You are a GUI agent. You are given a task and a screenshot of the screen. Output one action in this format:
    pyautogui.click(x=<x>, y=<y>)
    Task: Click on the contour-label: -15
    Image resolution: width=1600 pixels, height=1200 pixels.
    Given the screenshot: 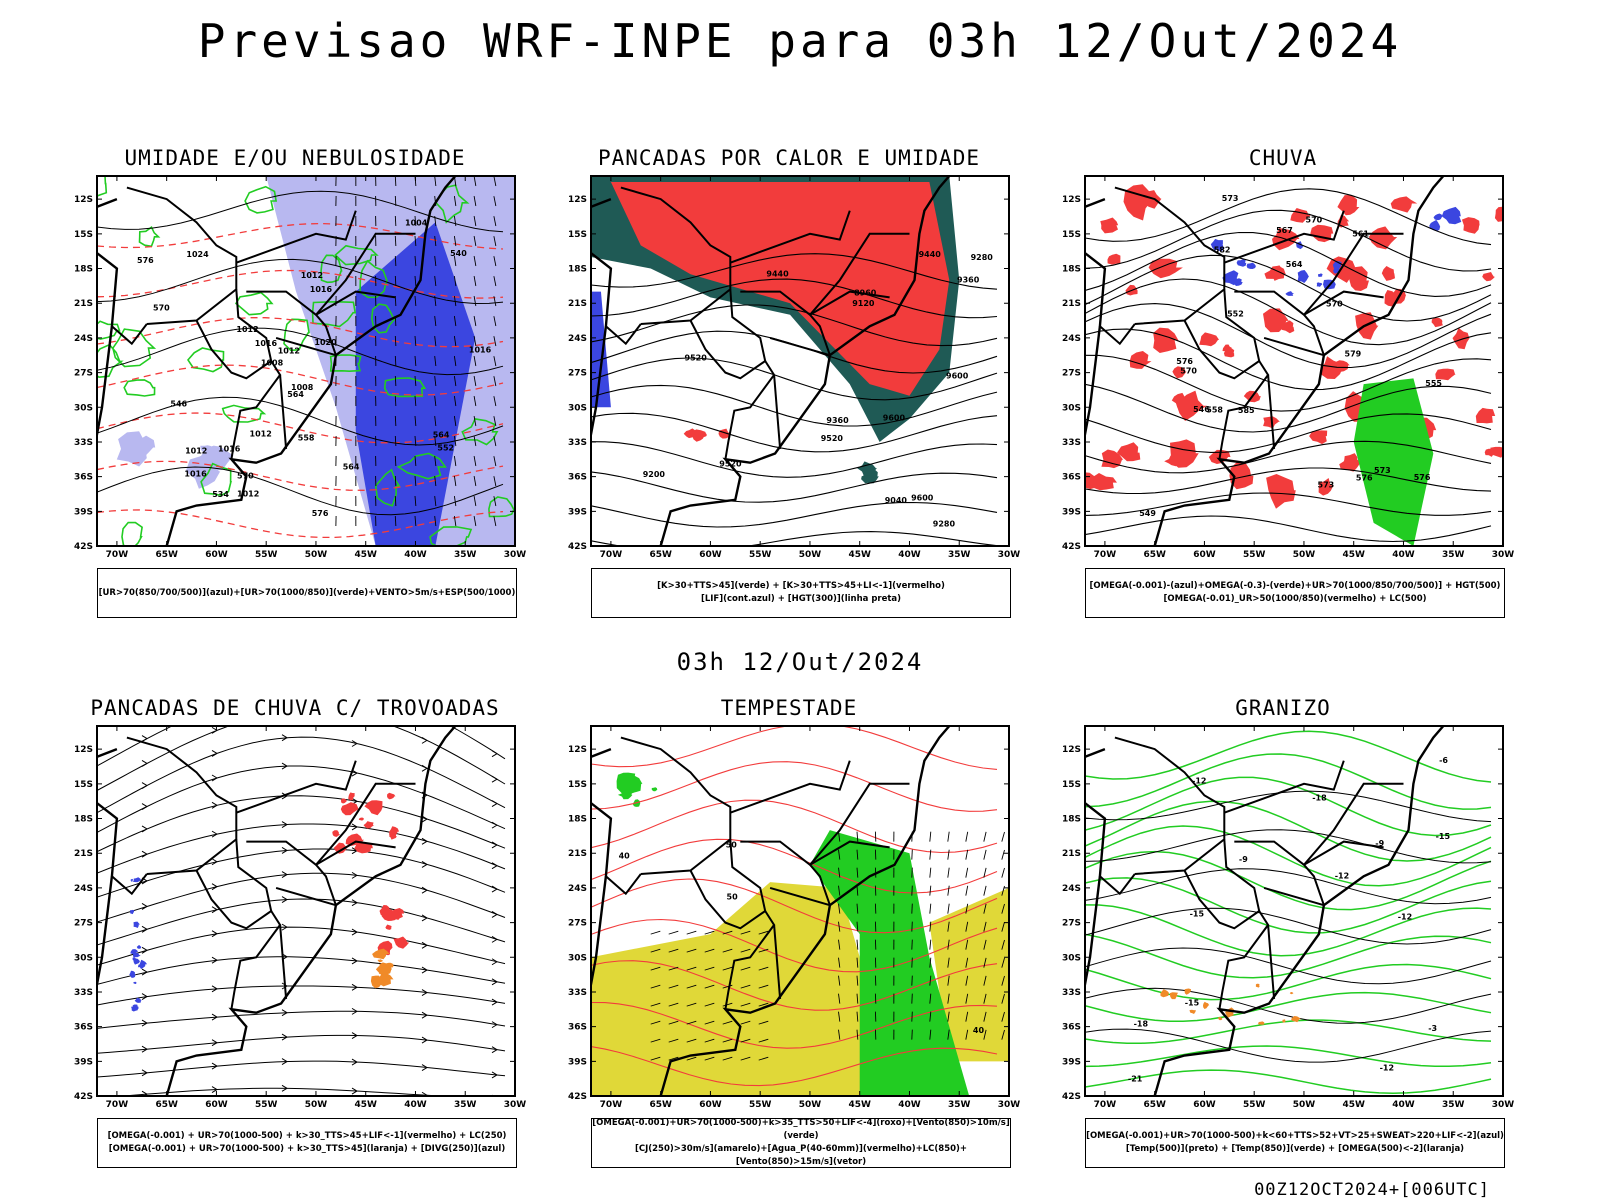 What is the action you would take?
    pyautogui.click(x=1197, y=913)
    